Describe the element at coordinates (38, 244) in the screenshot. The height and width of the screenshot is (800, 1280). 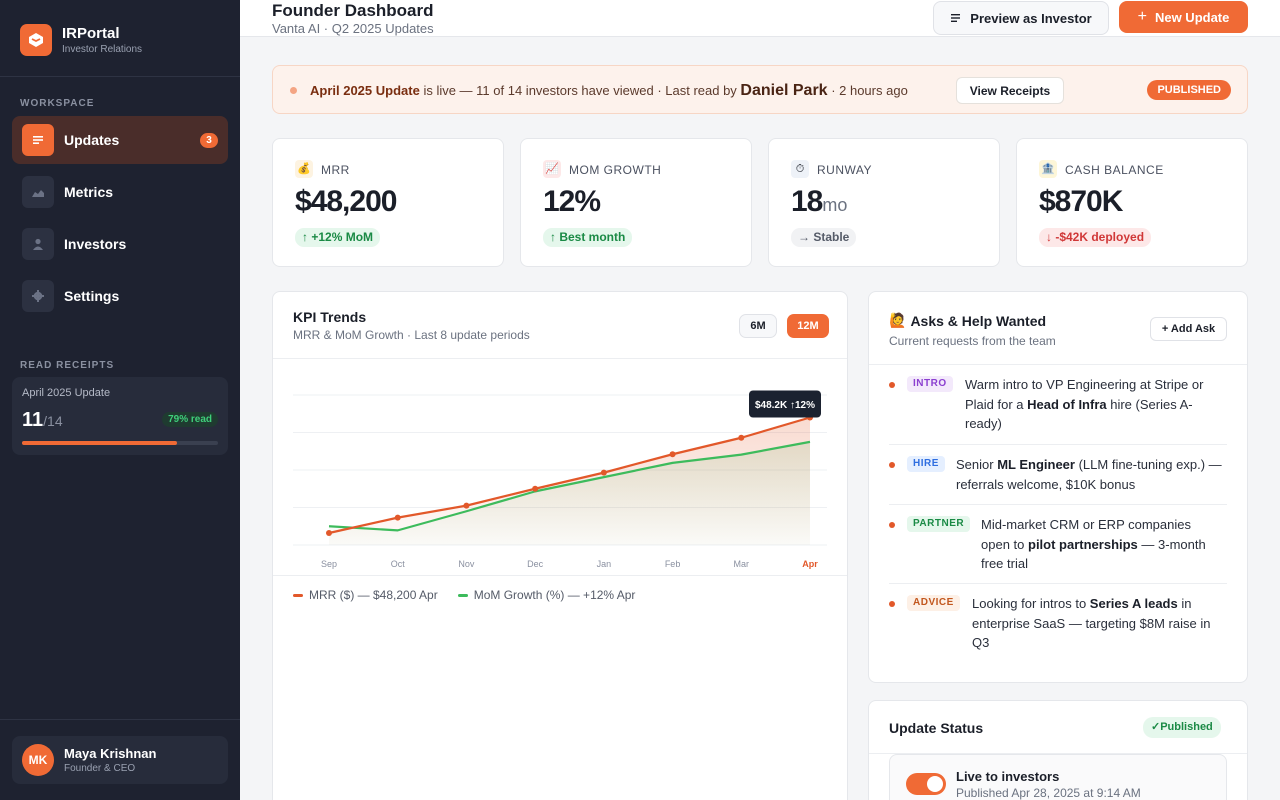
I see `person-icon` at that location.